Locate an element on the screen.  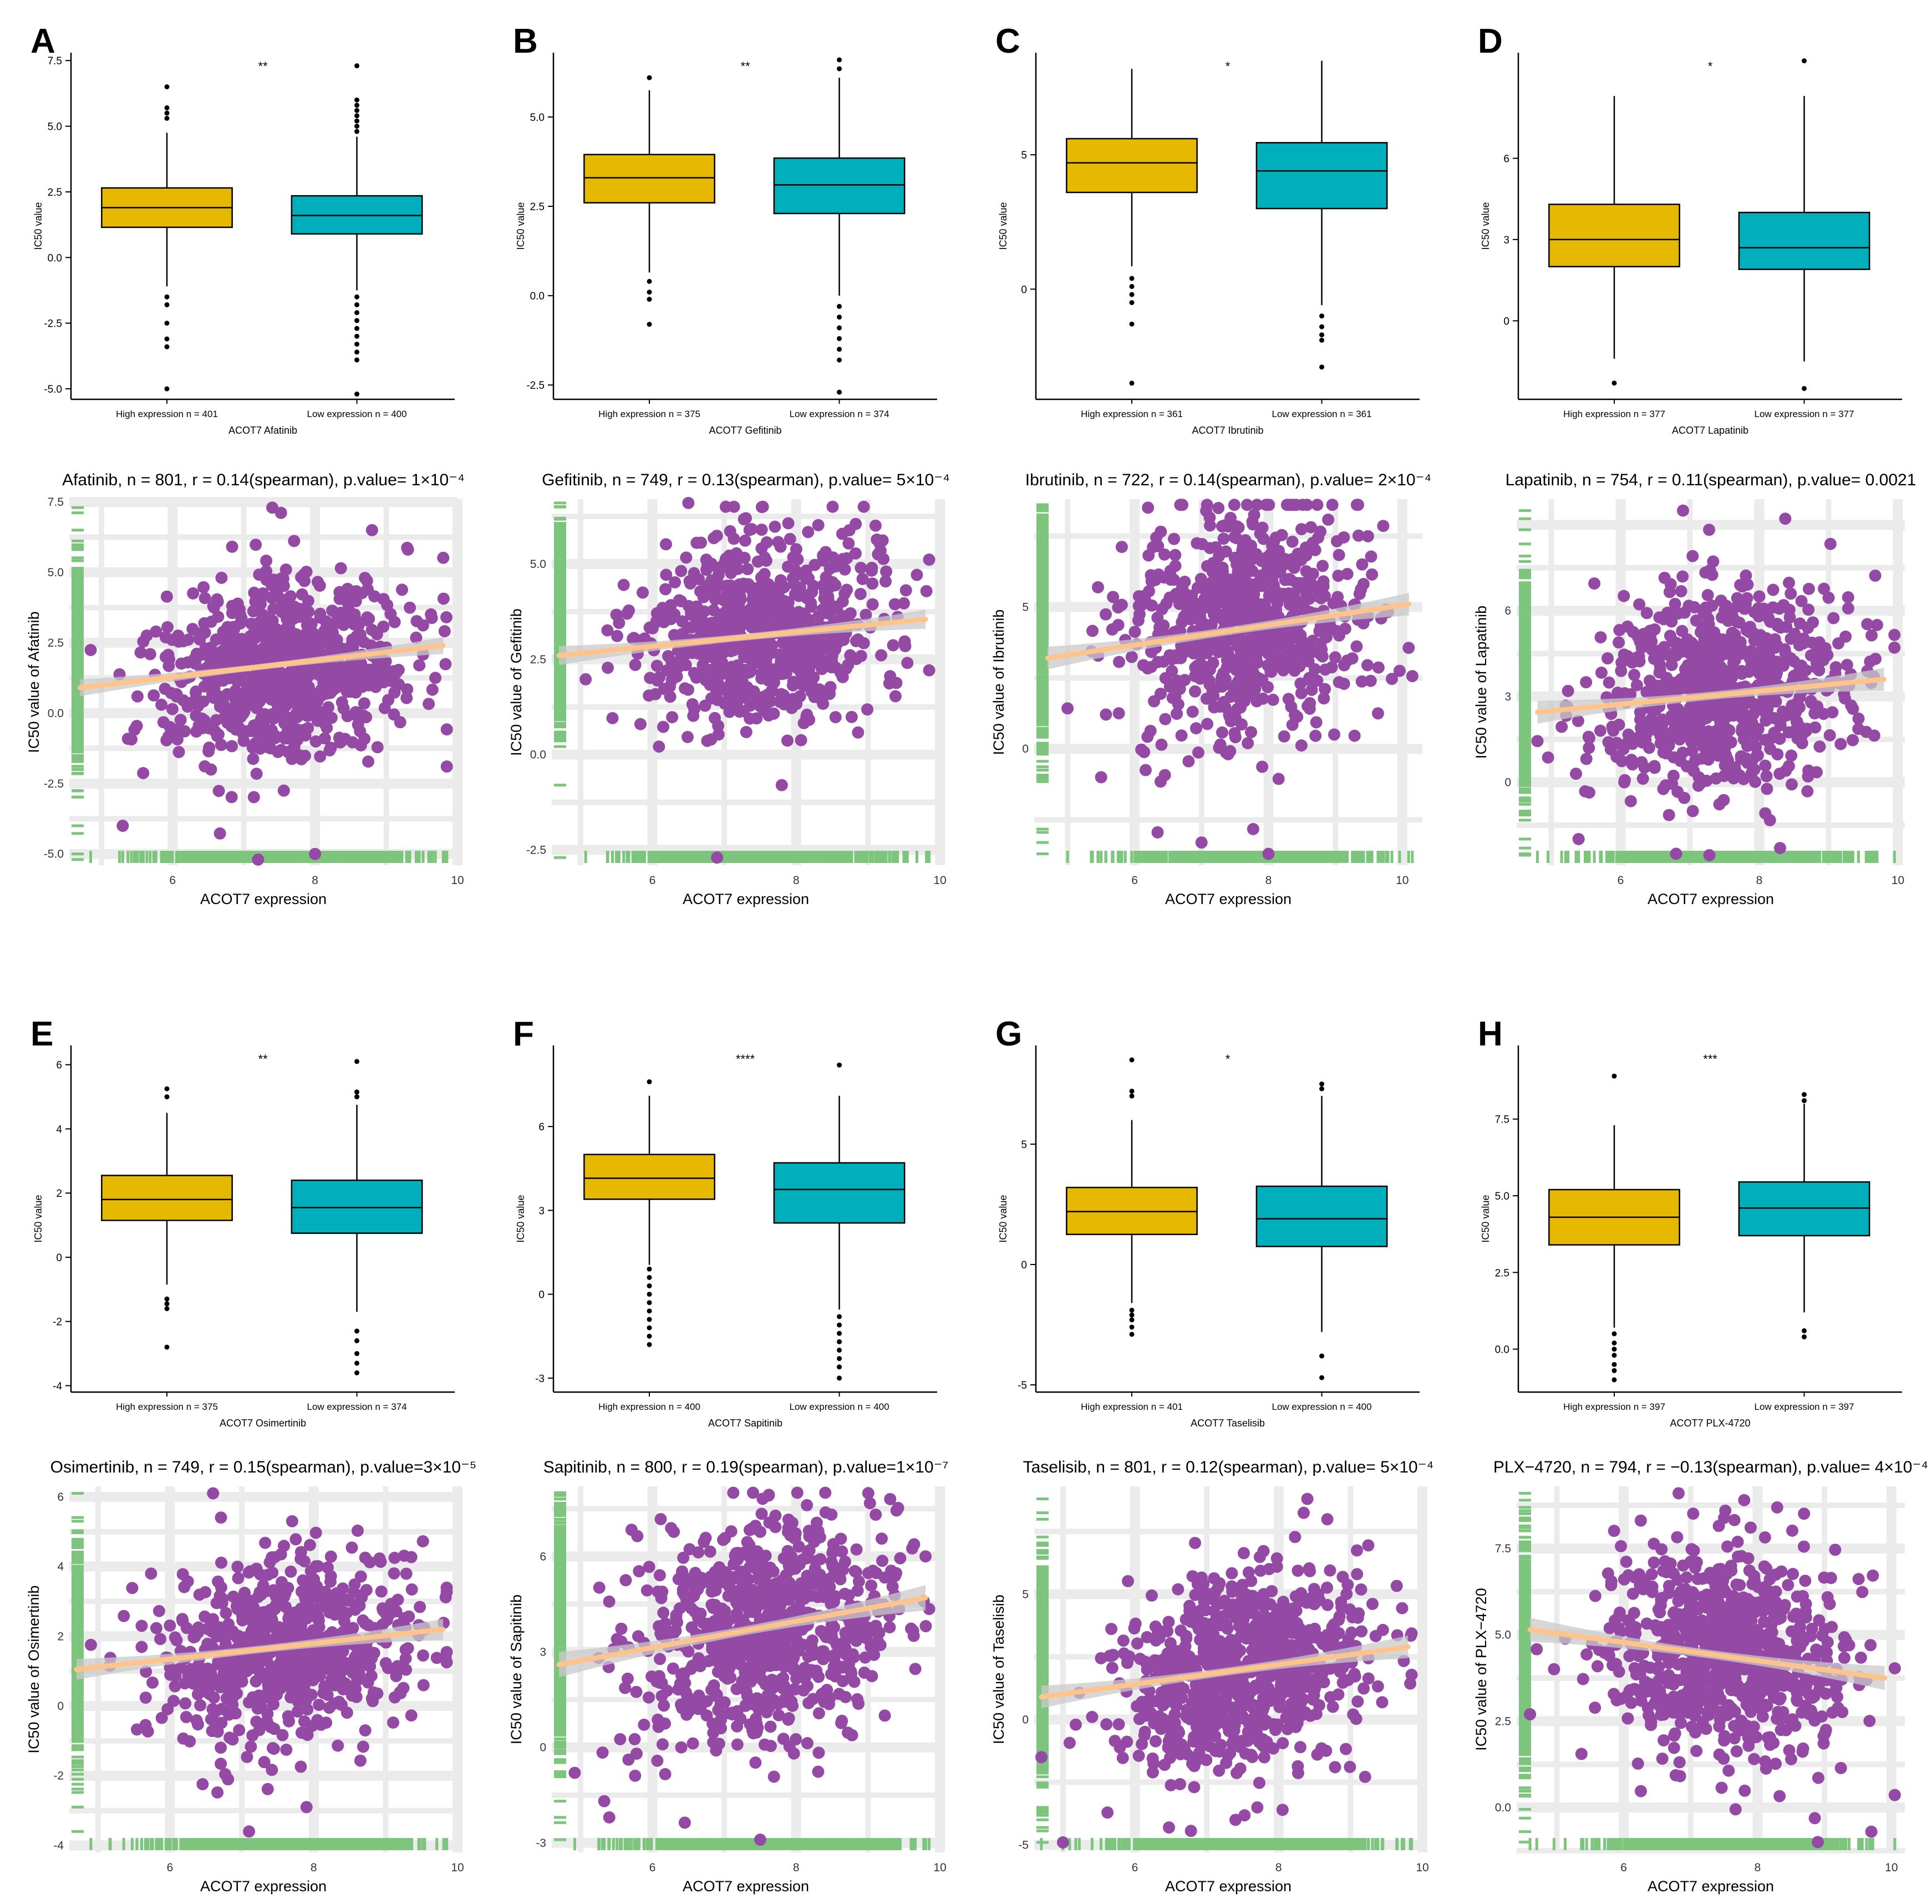
y-tick-label: 0 is located at coordinates (1506, 321).